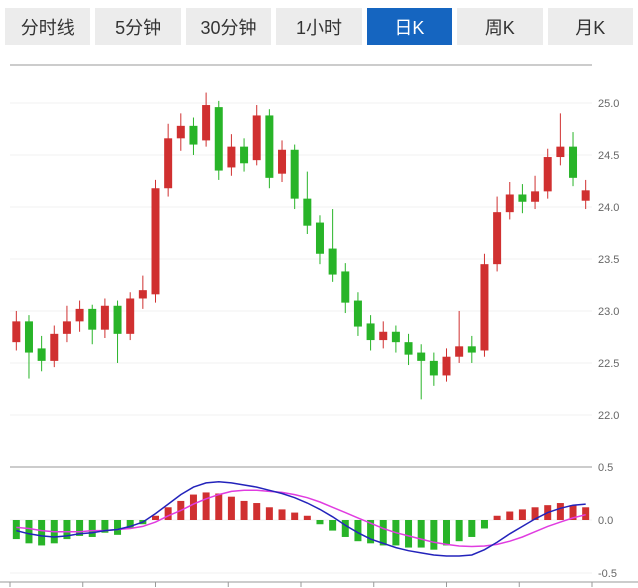 Image resolution: width=638 pixels, height=588 pixels. What do you see at coordinates (605, 521) in the screenshot?
I see `y-axis-label: 0.0` at bounding box center [605, 521].